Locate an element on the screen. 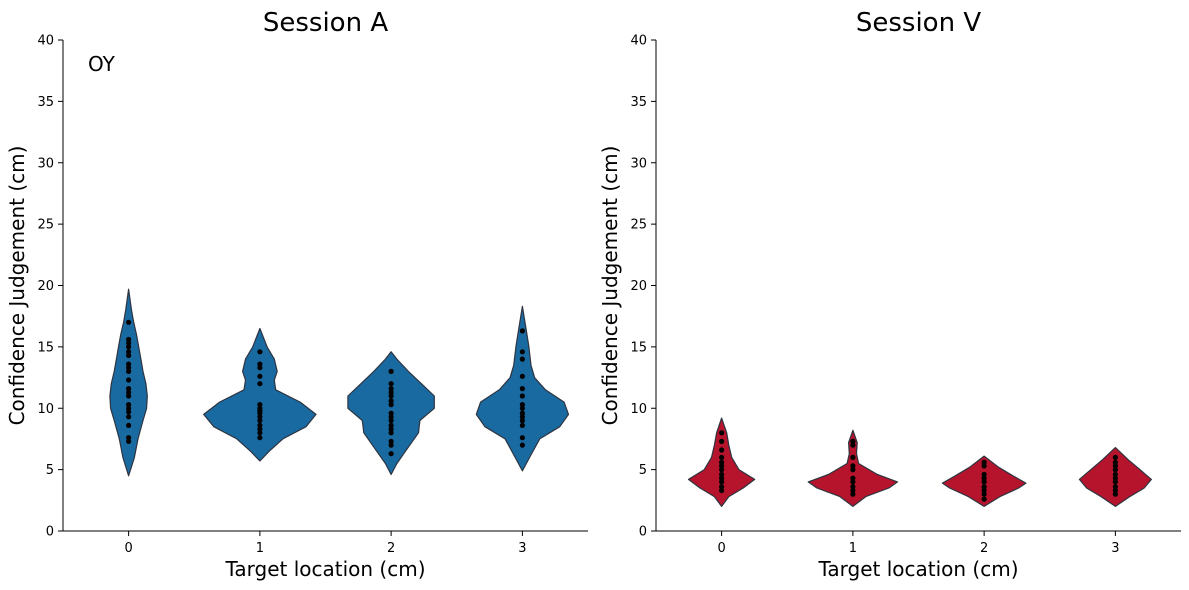  chart-title: Session A is located at coordinates (325, 23).